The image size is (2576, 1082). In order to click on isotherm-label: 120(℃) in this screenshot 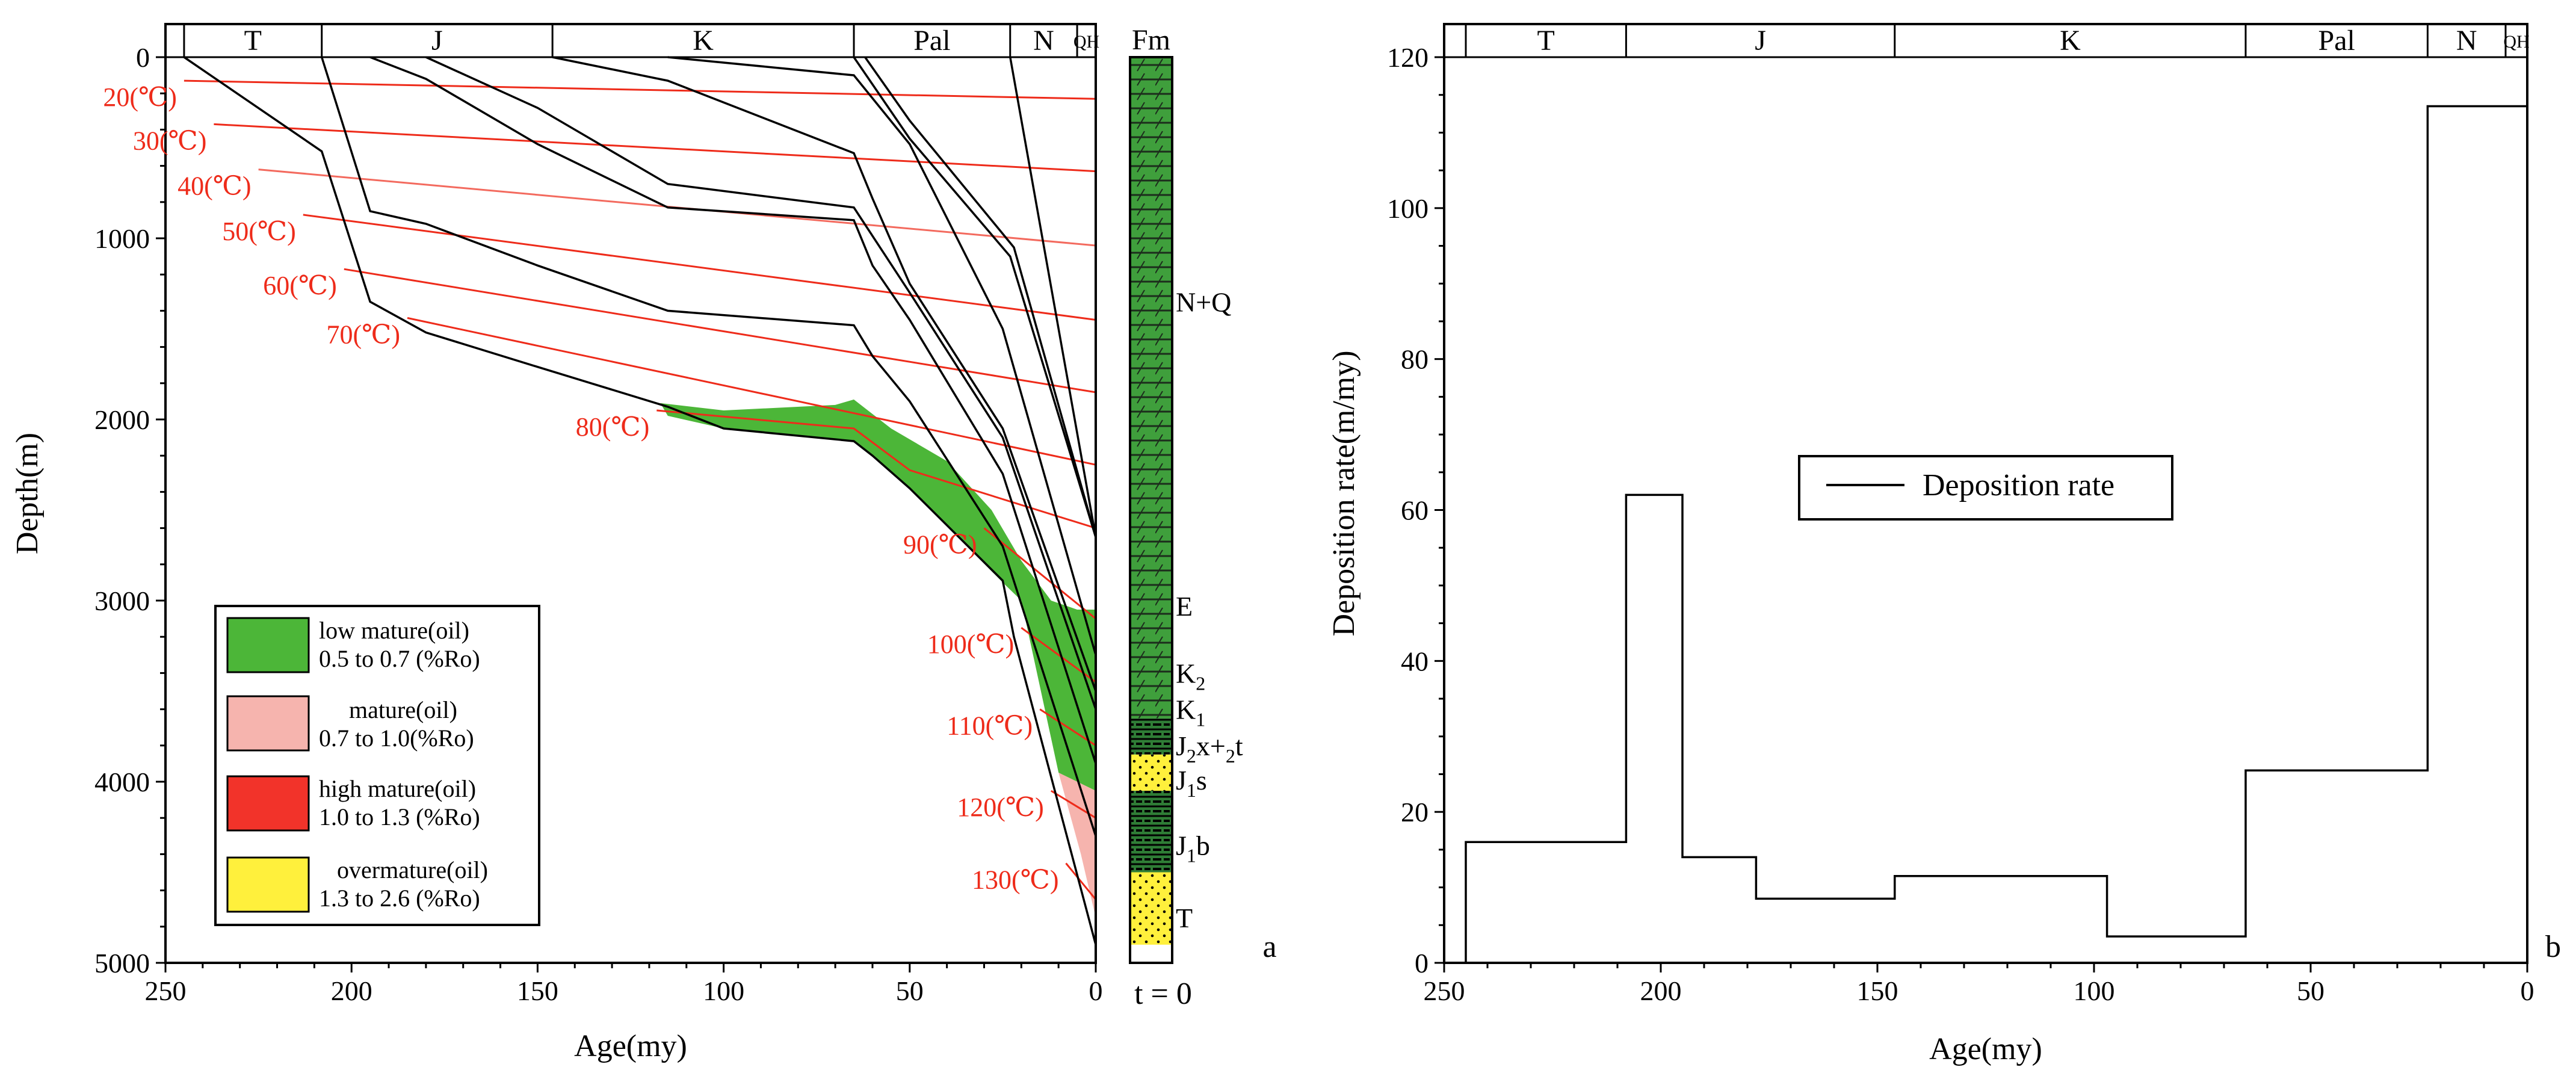, I will do `click(1000, 807)`.